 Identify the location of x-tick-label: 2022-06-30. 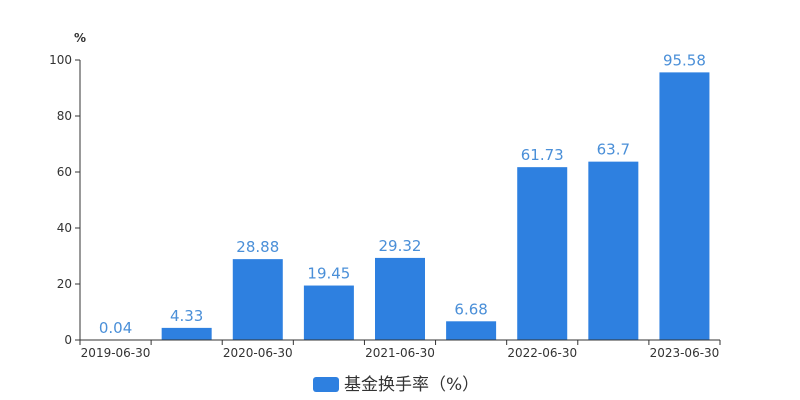
(542, 353).